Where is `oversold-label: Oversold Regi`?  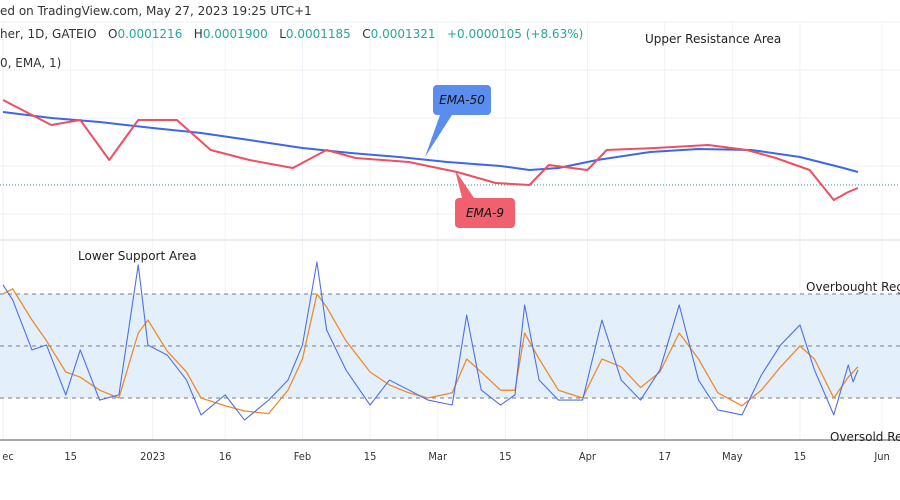 oversold-label: Oversold Regi is located at coordinates (865, 437).